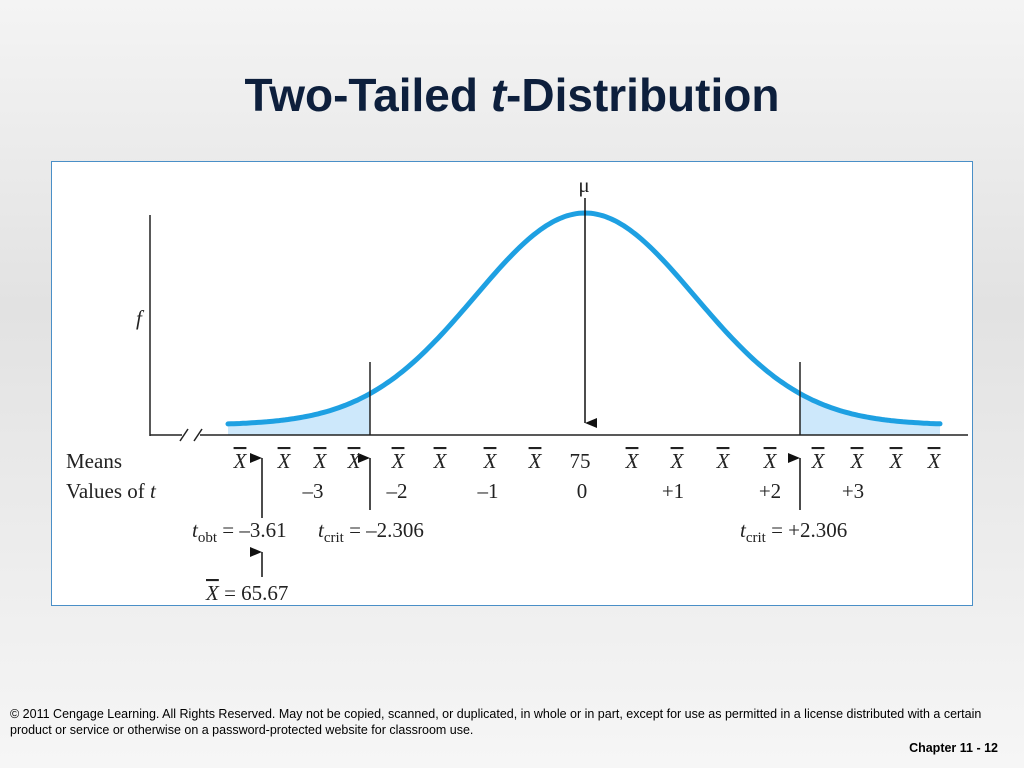 This screenshot has height=768, width=1024. Describe the element at coordinates (384, 530) in the screenshot. I see `annotation-text: = –2.306` at that location.